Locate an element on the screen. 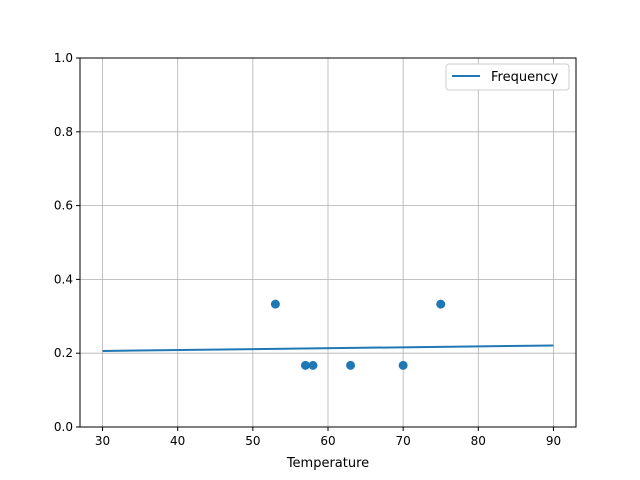  legend: Frequency is located at coordinates (507, 77).